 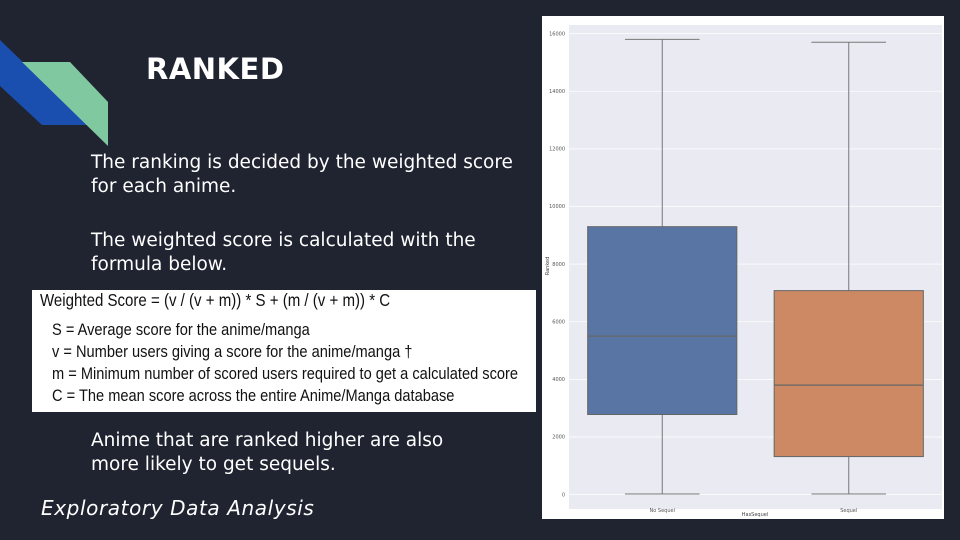 I want to click on y-tick-labels: 0 2000 4000 6000 8000 10000 12000 14000 16000, so click(x=557, y=264).